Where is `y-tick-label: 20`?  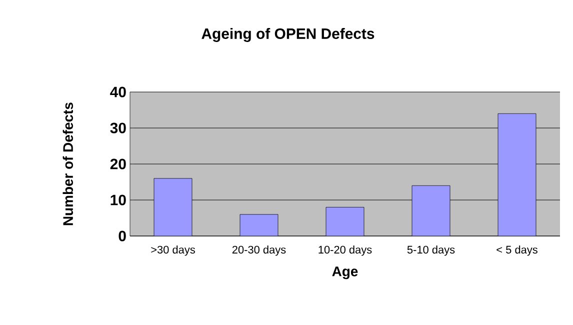 y-tick-label: 20 is located at coordinates (118, 164).